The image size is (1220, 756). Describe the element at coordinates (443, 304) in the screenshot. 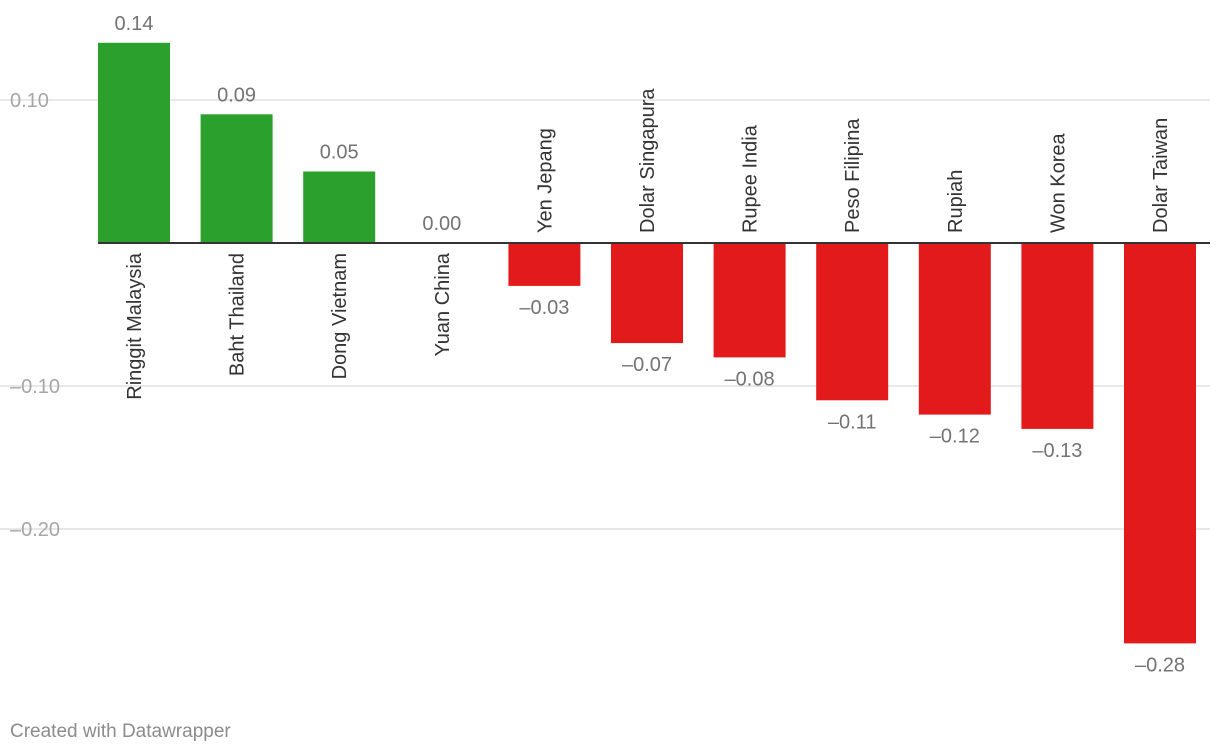

I see `category-label: Yuan China` at that location.